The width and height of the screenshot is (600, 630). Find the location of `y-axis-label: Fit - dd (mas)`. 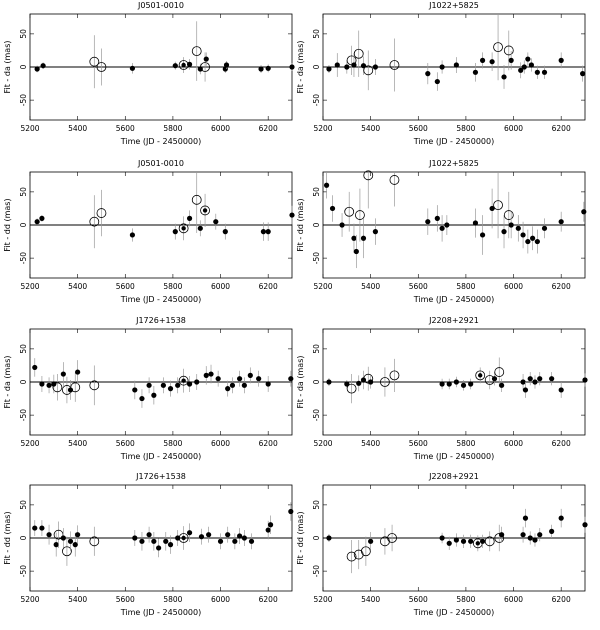

y-axis-label: Fit - dd (mas) is located at coordinates (7, 224).